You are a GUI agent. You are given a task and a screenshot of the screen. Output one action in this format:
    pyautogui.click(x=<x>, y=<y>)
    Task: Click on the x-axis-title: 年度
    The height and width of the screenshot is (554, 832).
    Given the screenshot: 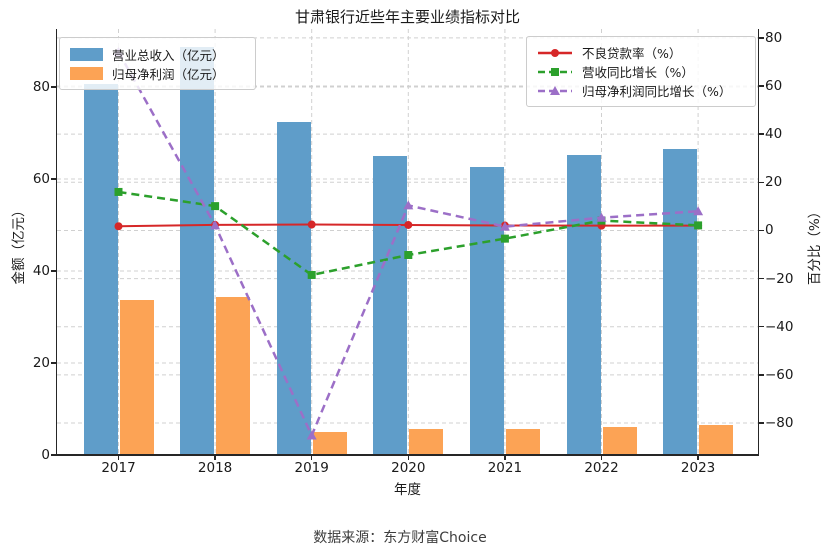 What is the action you would take?
    pyautogui.click(x=407, y=490)
    